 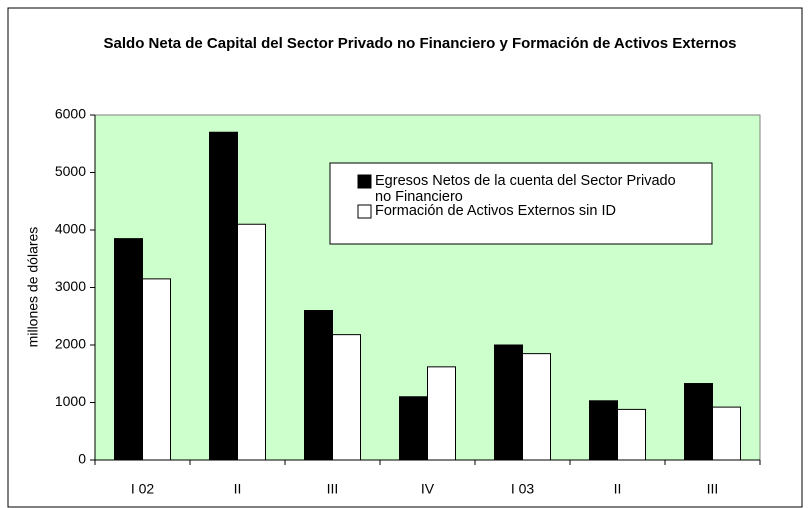 I want to click on legend-entry-box: Formación de Activos Externos sin ID, so click(x=495, y=211).